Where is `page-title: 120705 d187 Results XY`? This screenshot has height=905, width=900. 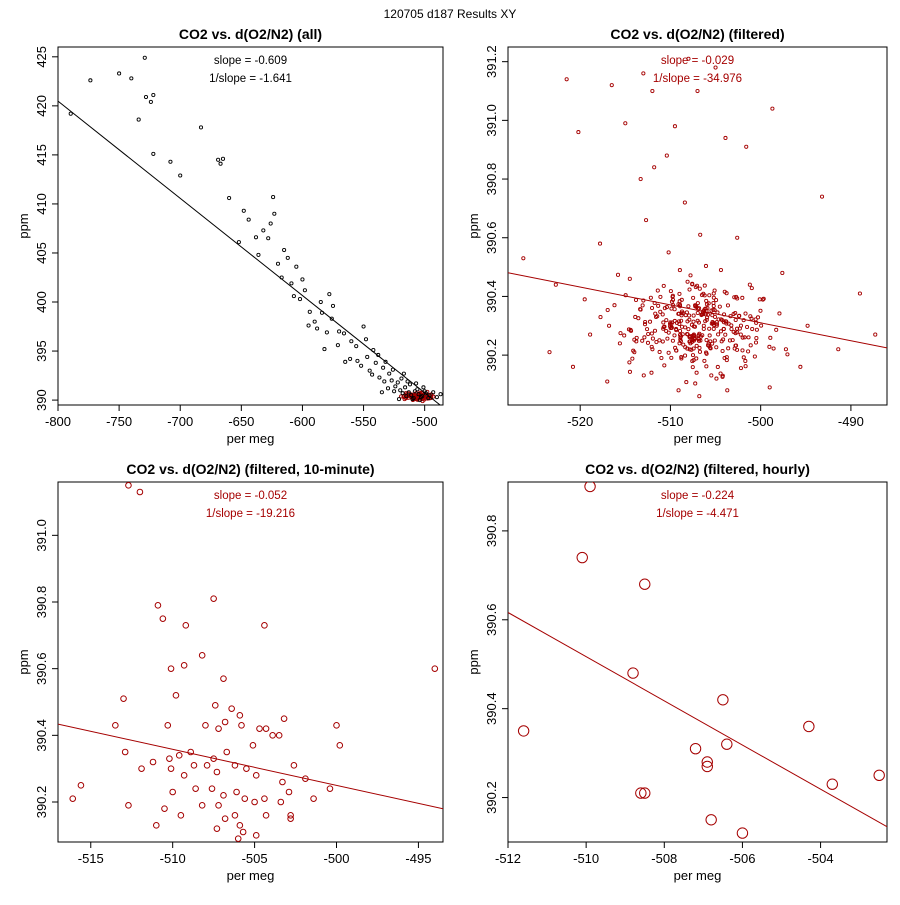
page-title: 120705 d187 Results XY is located at coordinates (450, 14).